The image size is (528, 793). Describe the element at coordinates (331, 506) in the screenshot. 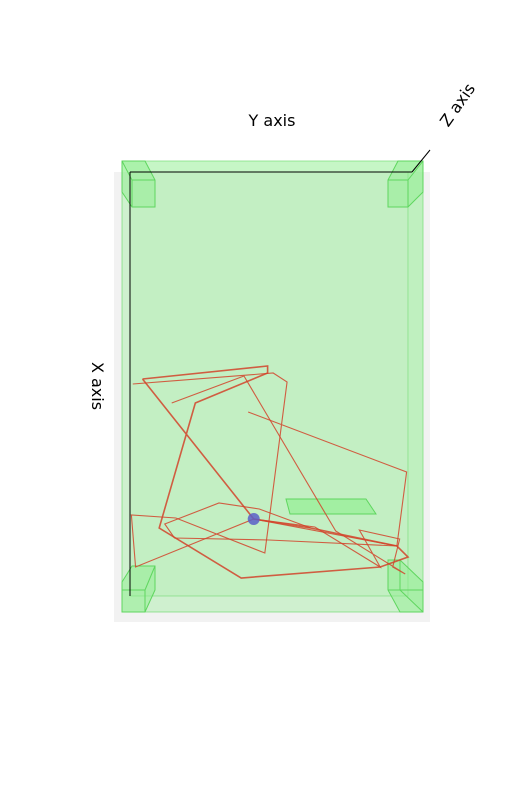

I see `obstacle-slab` at that location.